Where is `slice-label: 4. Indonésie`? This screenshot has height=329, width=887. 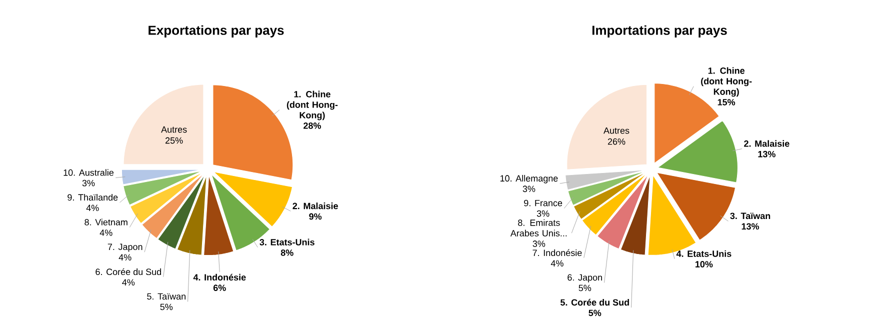 slice-label: 4. Indonésie is located at coordinates (219, 277).